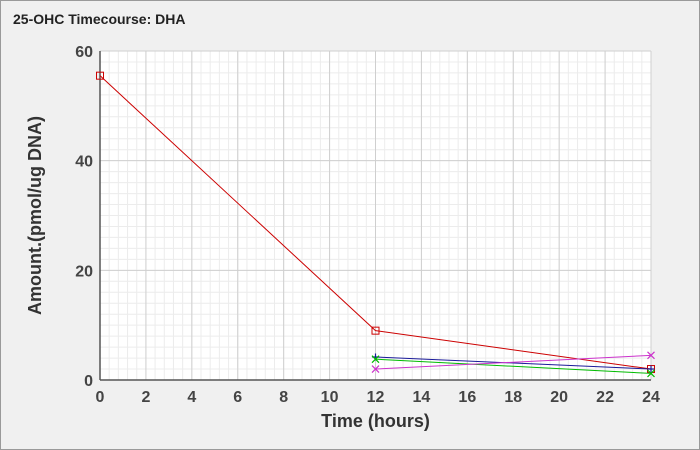 The image size is (700, 450). I want to click on y-tick-label: 20, so click(84, 271).